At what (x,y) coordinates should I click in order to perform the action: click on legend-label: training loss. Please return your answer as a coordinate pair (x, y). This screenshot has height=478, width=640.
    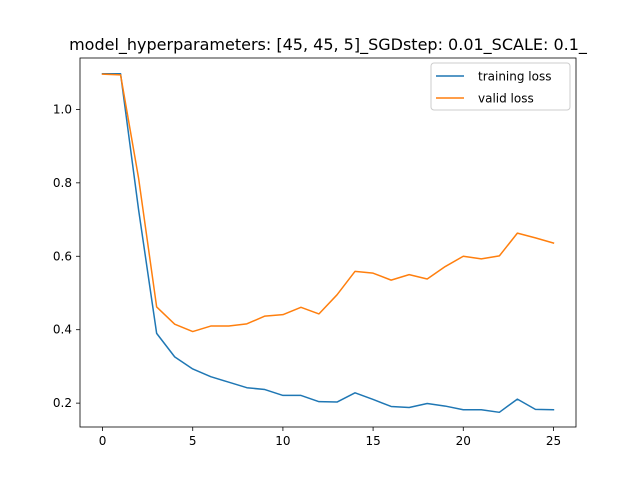
    Looking at the image, I should click on (514, 77).